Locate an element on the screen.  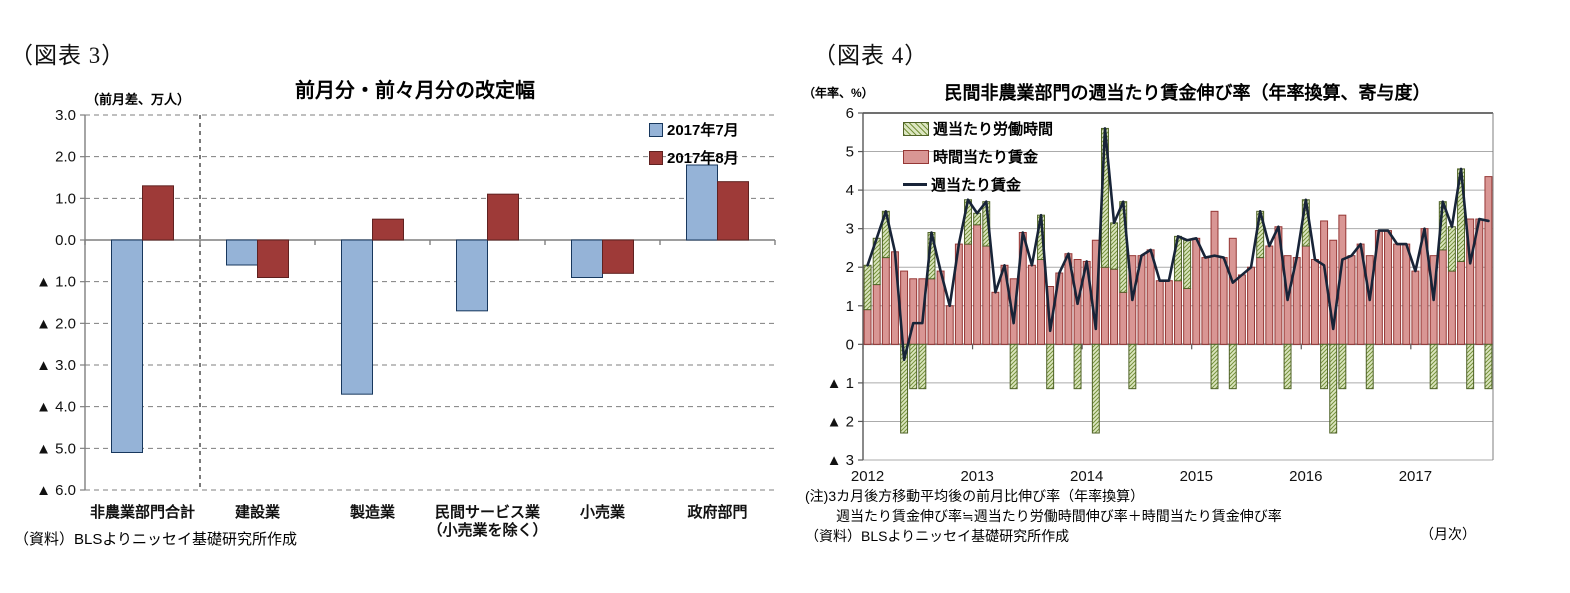
y-tick-label: ▲ 6.0 is located at coordinates (56, 490).